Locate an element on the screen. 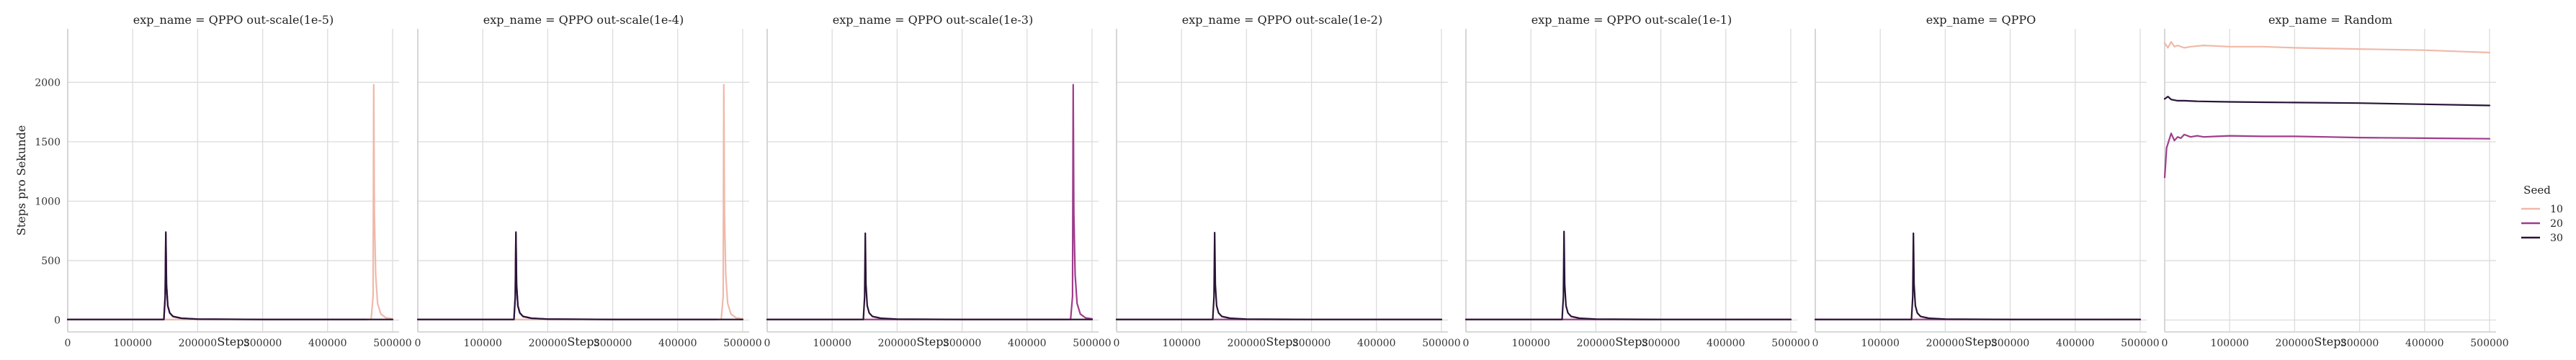  y-tick-label: 1000 is located at coordinates (48, 201).